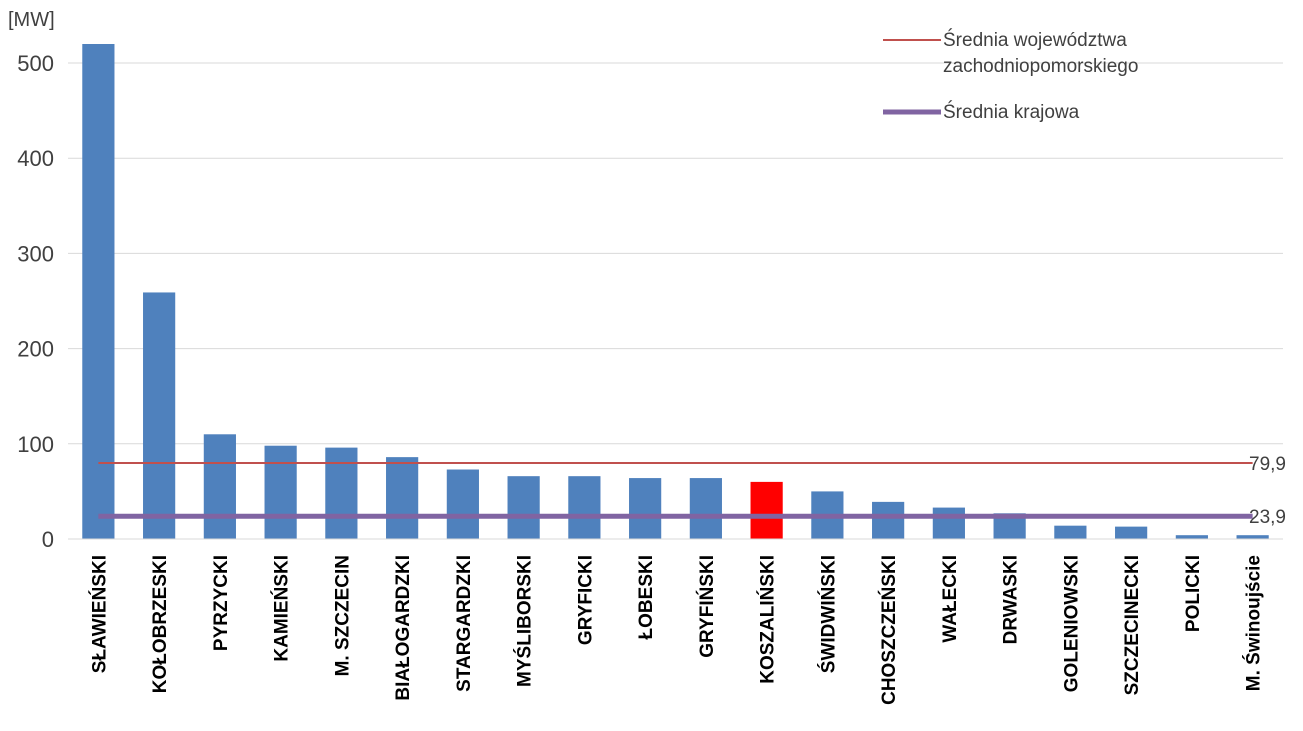  Describe the element at coordinates (889, 630) in the screenshot. I see `category-label: CHOSZCZEŃSKI` at that location.